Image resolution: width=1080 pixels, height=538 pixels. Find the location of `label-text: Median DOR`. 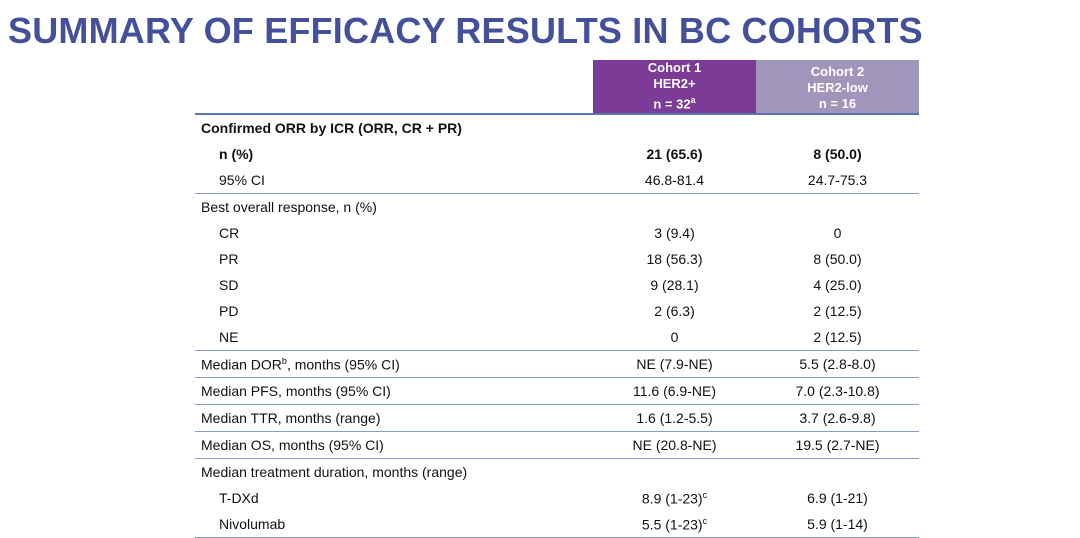

label-text: Median DOR is located at coordinates (241, 364).